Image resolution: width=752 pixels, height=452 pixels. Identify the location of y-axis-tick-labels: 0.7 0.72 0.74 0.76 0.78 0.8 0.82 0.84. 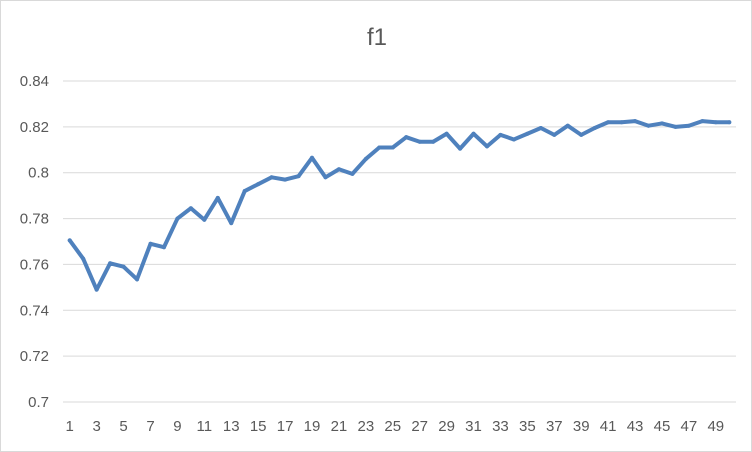
(34, 242).